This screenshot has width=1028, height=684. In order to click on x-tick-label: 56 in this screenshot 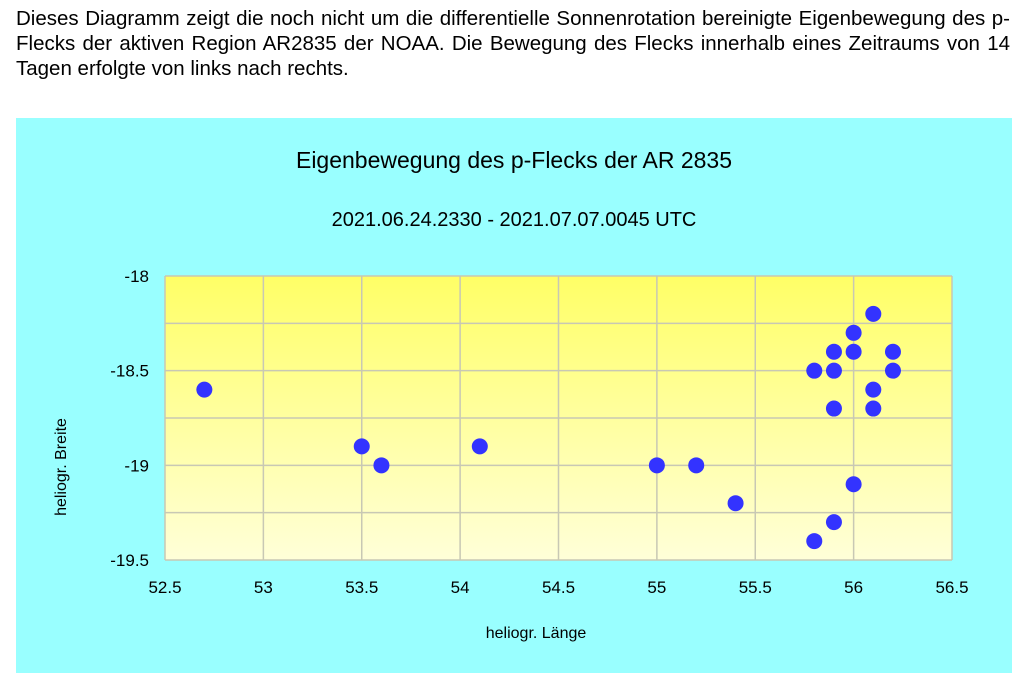, I will do `click(853, 587)`.